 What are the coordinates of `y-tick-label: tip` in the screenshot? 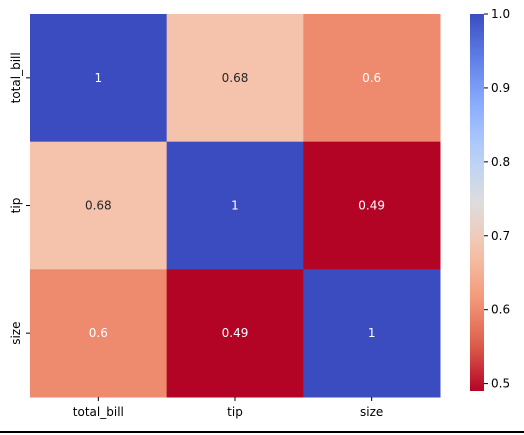 It's located at (16, 206).